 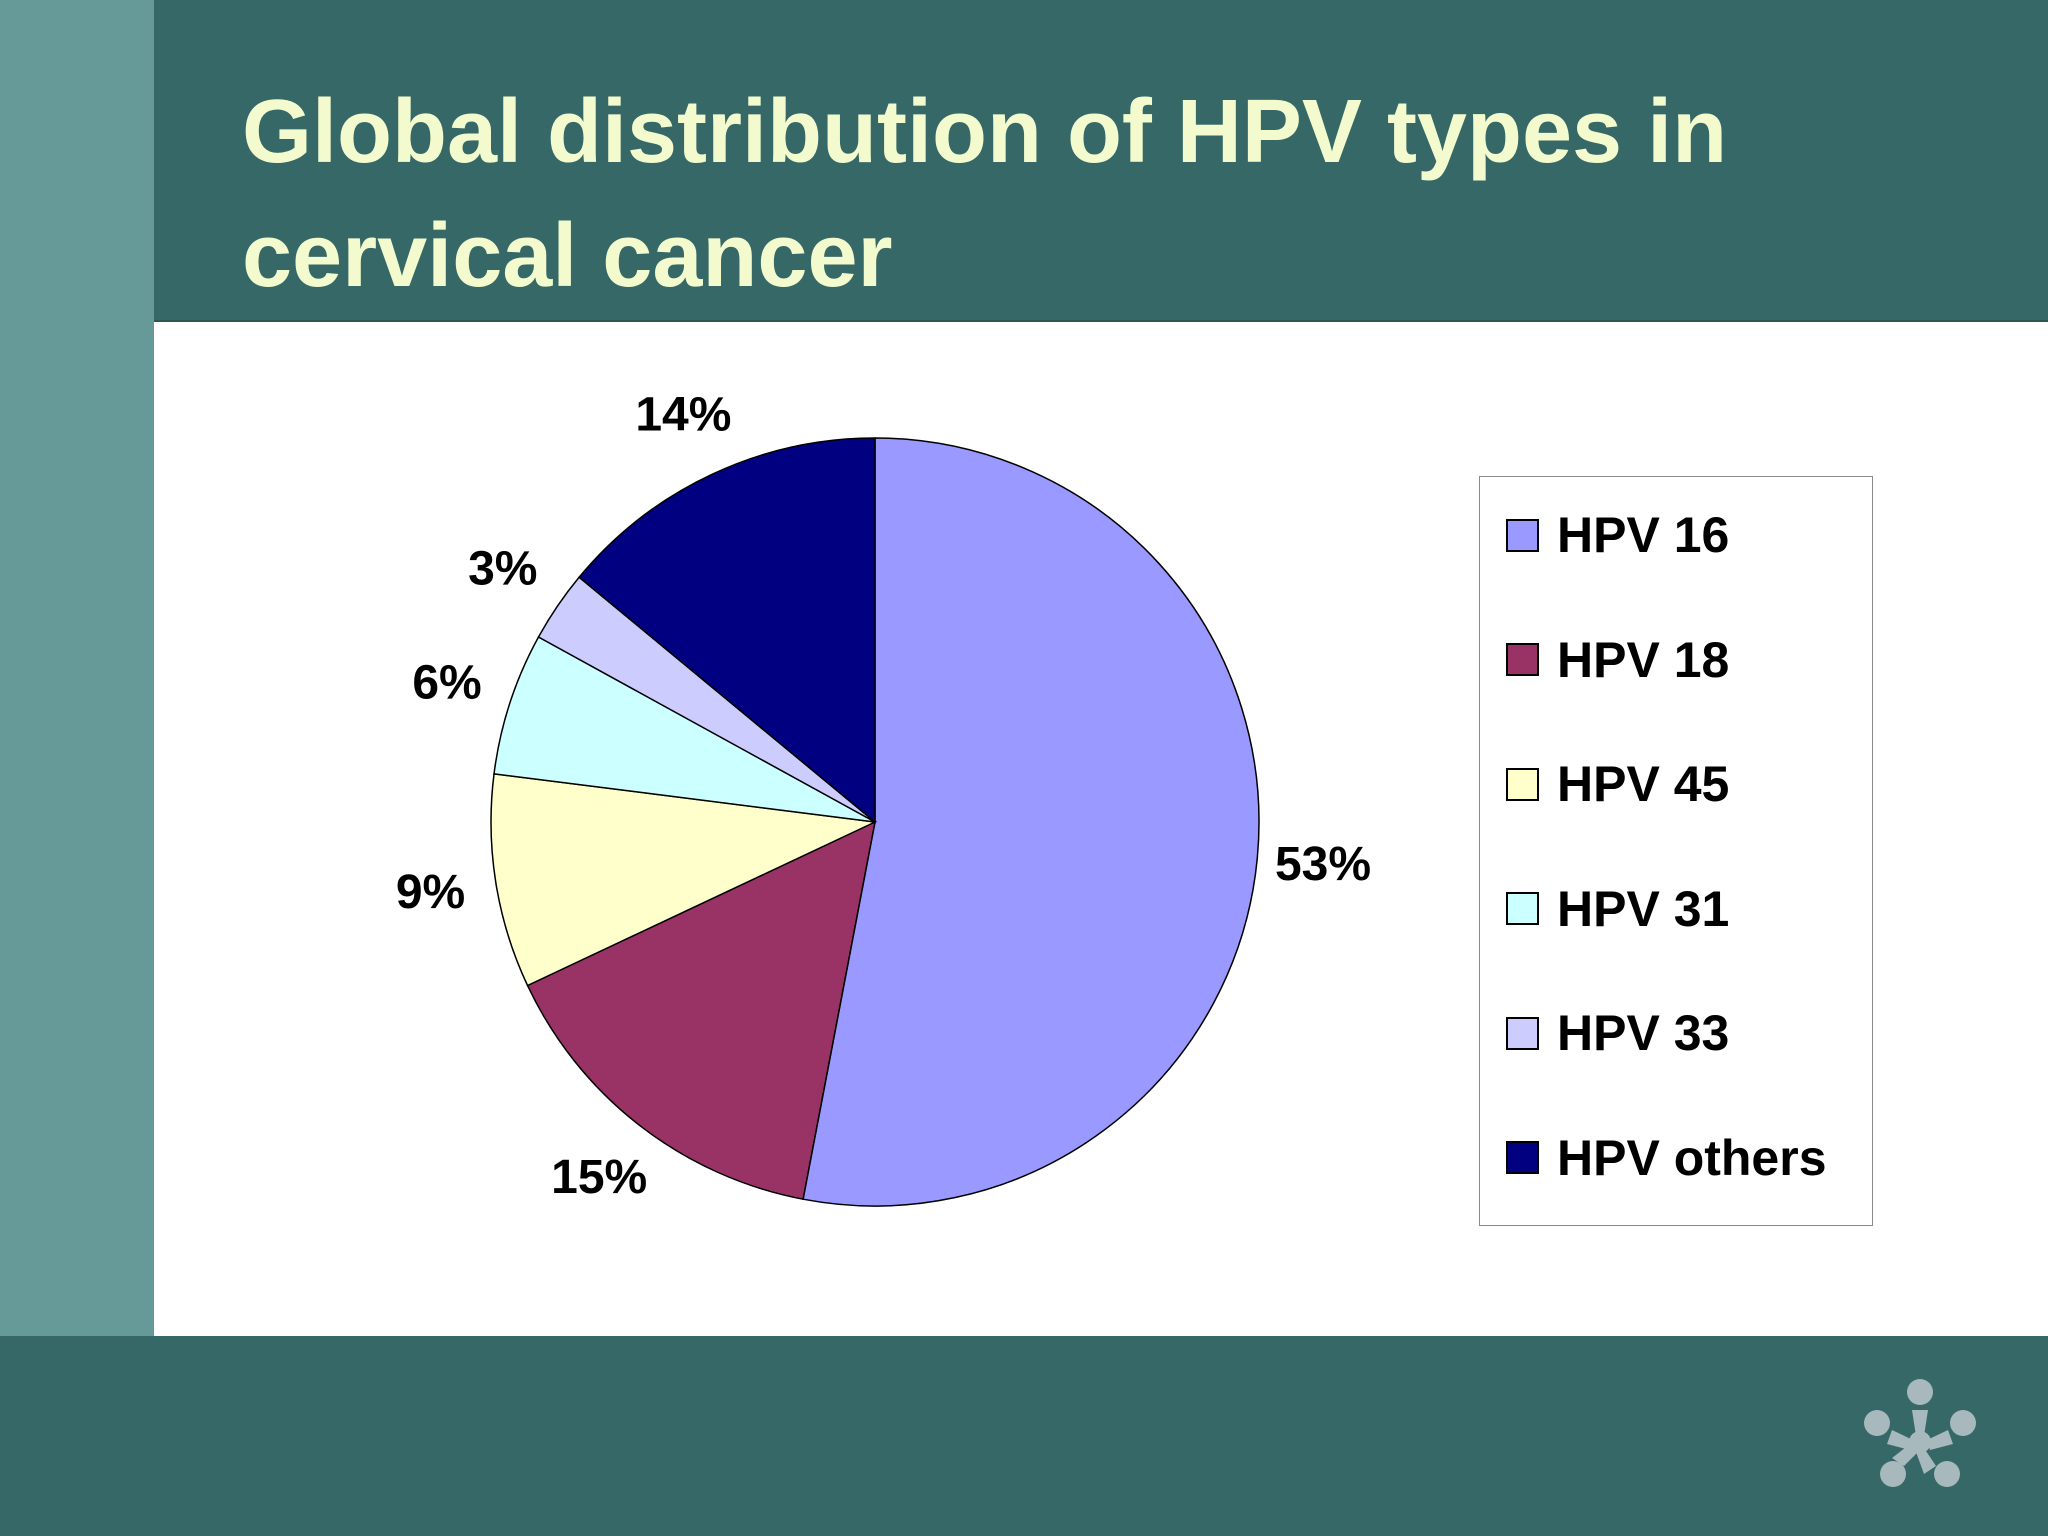 What do you see at coordinates (430, 892) in the screenshot?
I see `slice-label-hpv-45: 9%` at bounding box center [430, 892].